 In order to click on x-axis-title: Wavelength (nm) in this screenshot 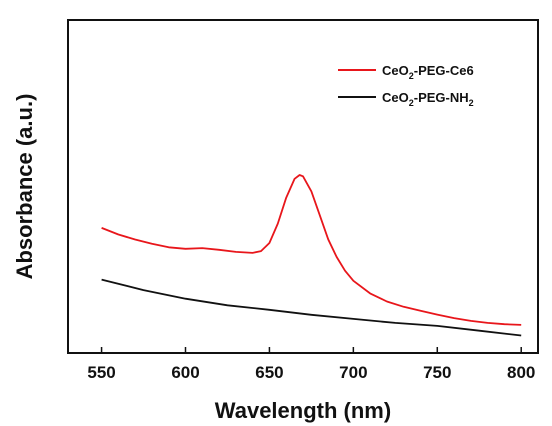, I will do `click(303, 410)`.